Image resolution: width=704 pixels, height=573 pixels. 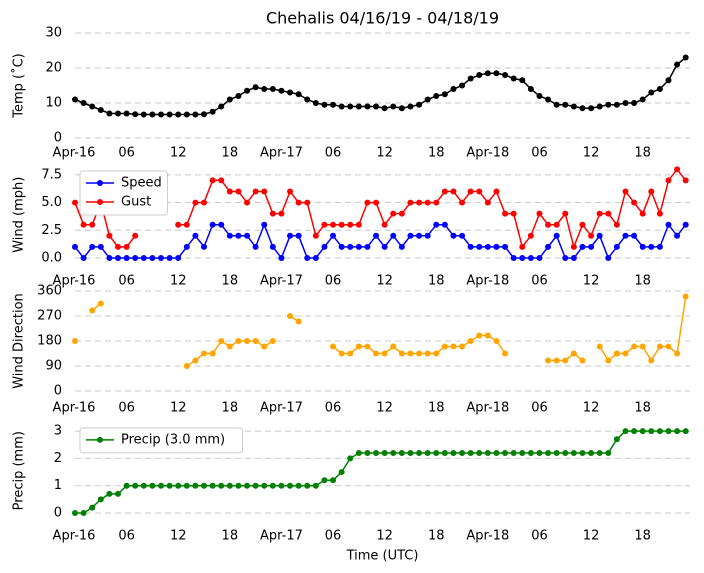 I want to click on y-tick-label: 2, so click(x=58, y=458).